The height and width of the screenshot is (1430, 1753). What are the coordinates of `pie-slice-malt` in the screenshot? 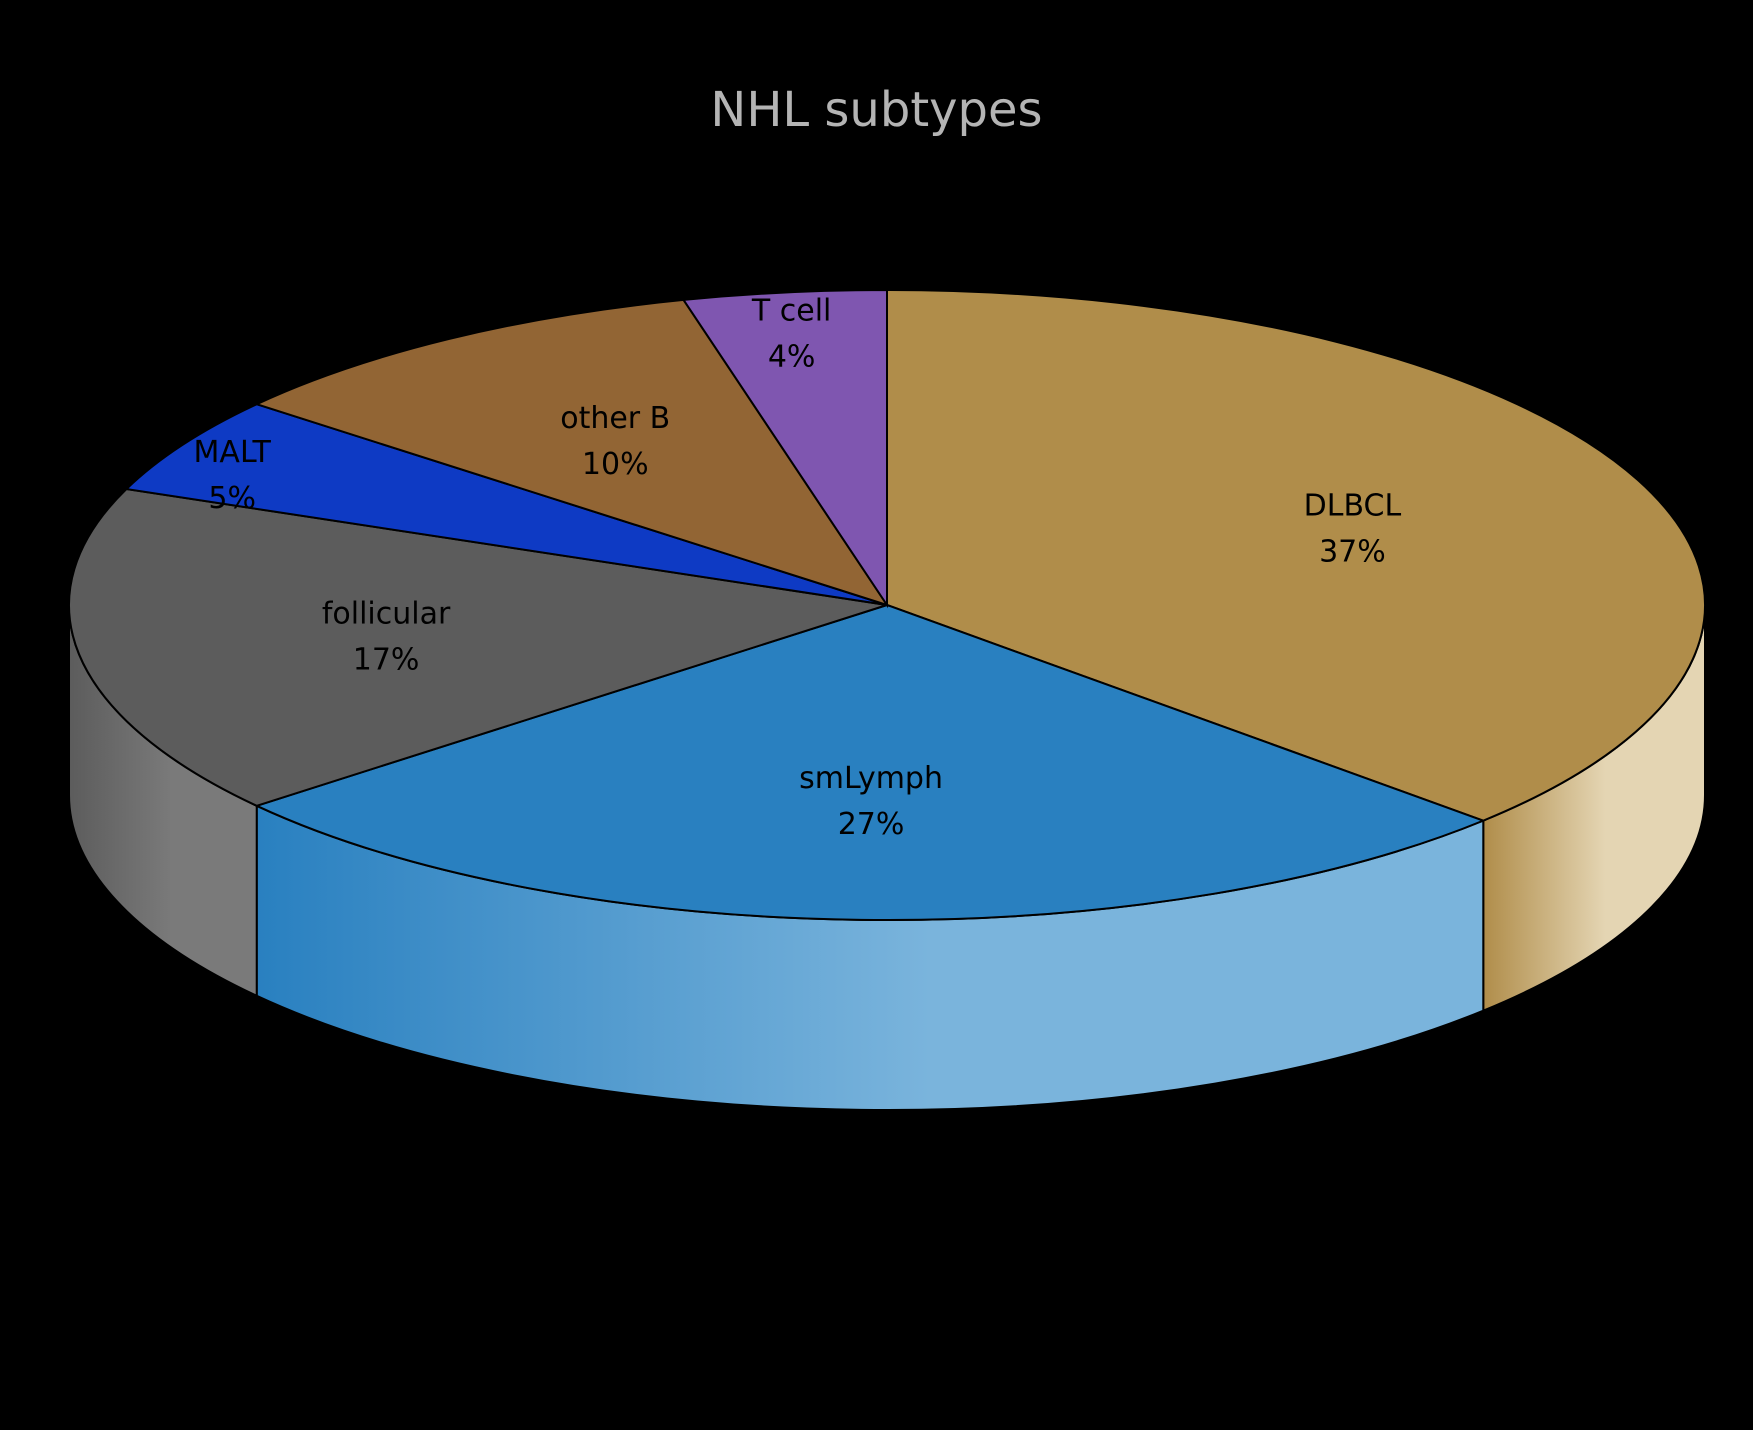 It's located at (506, 504).